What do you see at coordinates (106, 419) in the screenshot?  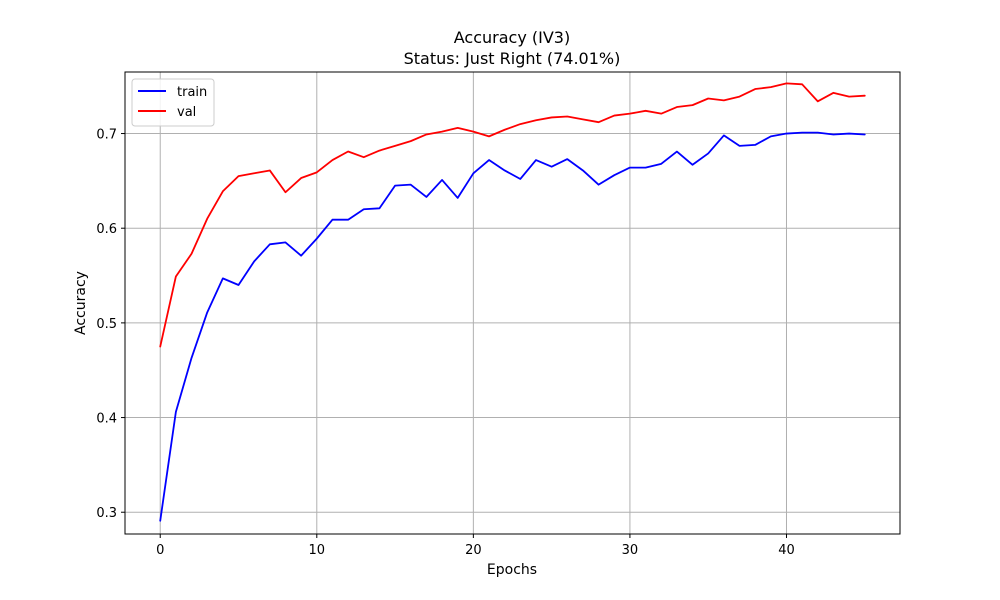 I see `y-tick-label: 0.4` at bounding box center [106, 419].